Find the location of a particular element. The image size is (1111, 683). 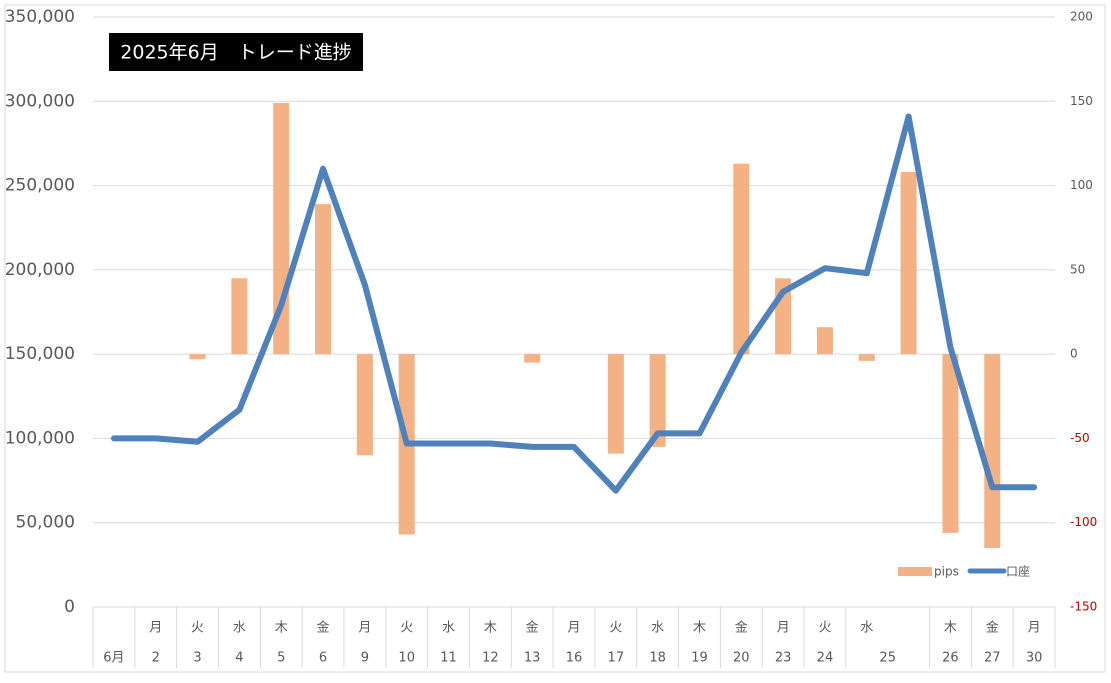

x-tick-label: 4 is located at coordinates (239, 658).